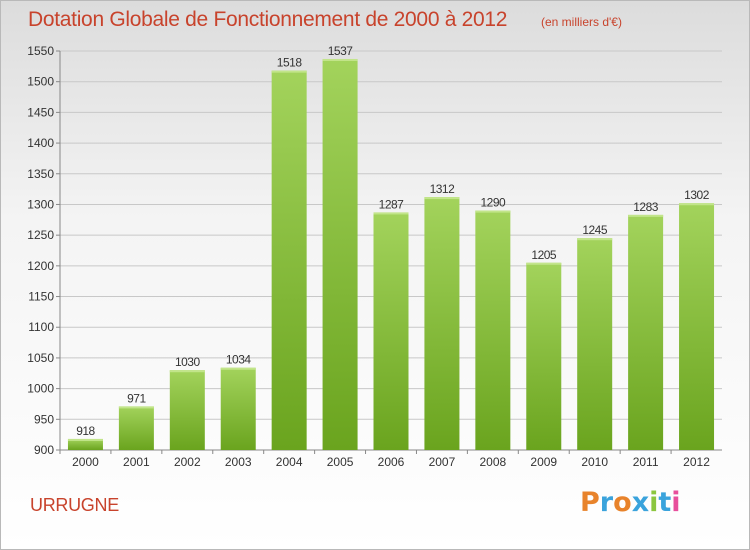  Describe the element at coordinates (239, 360) in the screenshot. I see `bar-value-label: 1034` at that location.